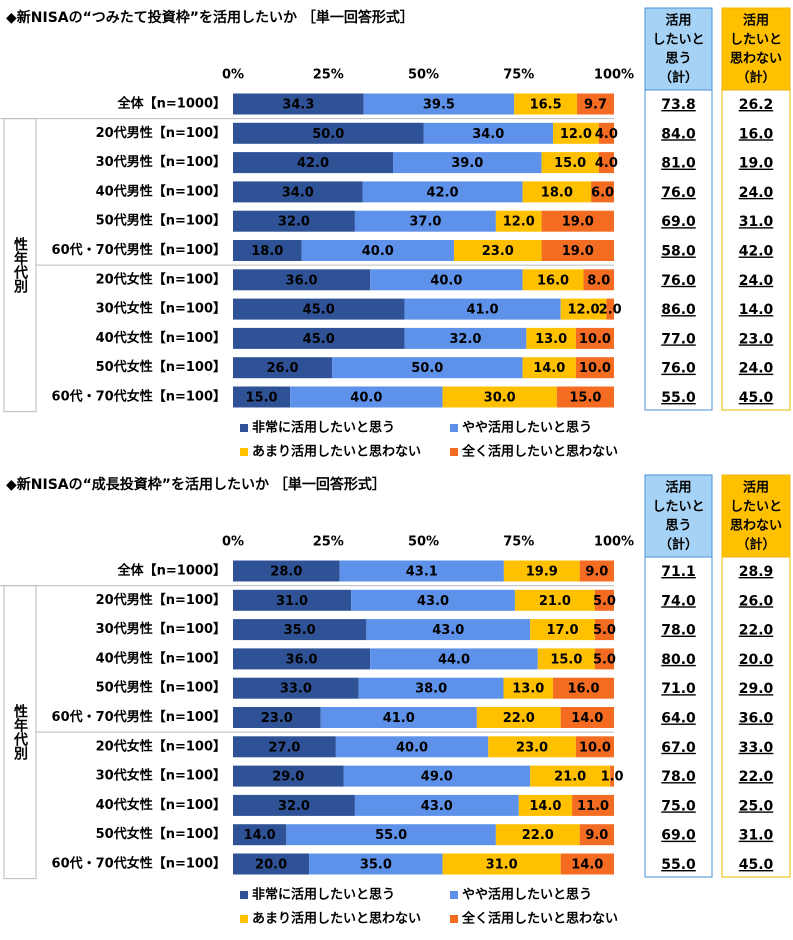  Describe the element at coordinates (678, 339) in the screenshot. I see `summary-value: 77.0` at that location.